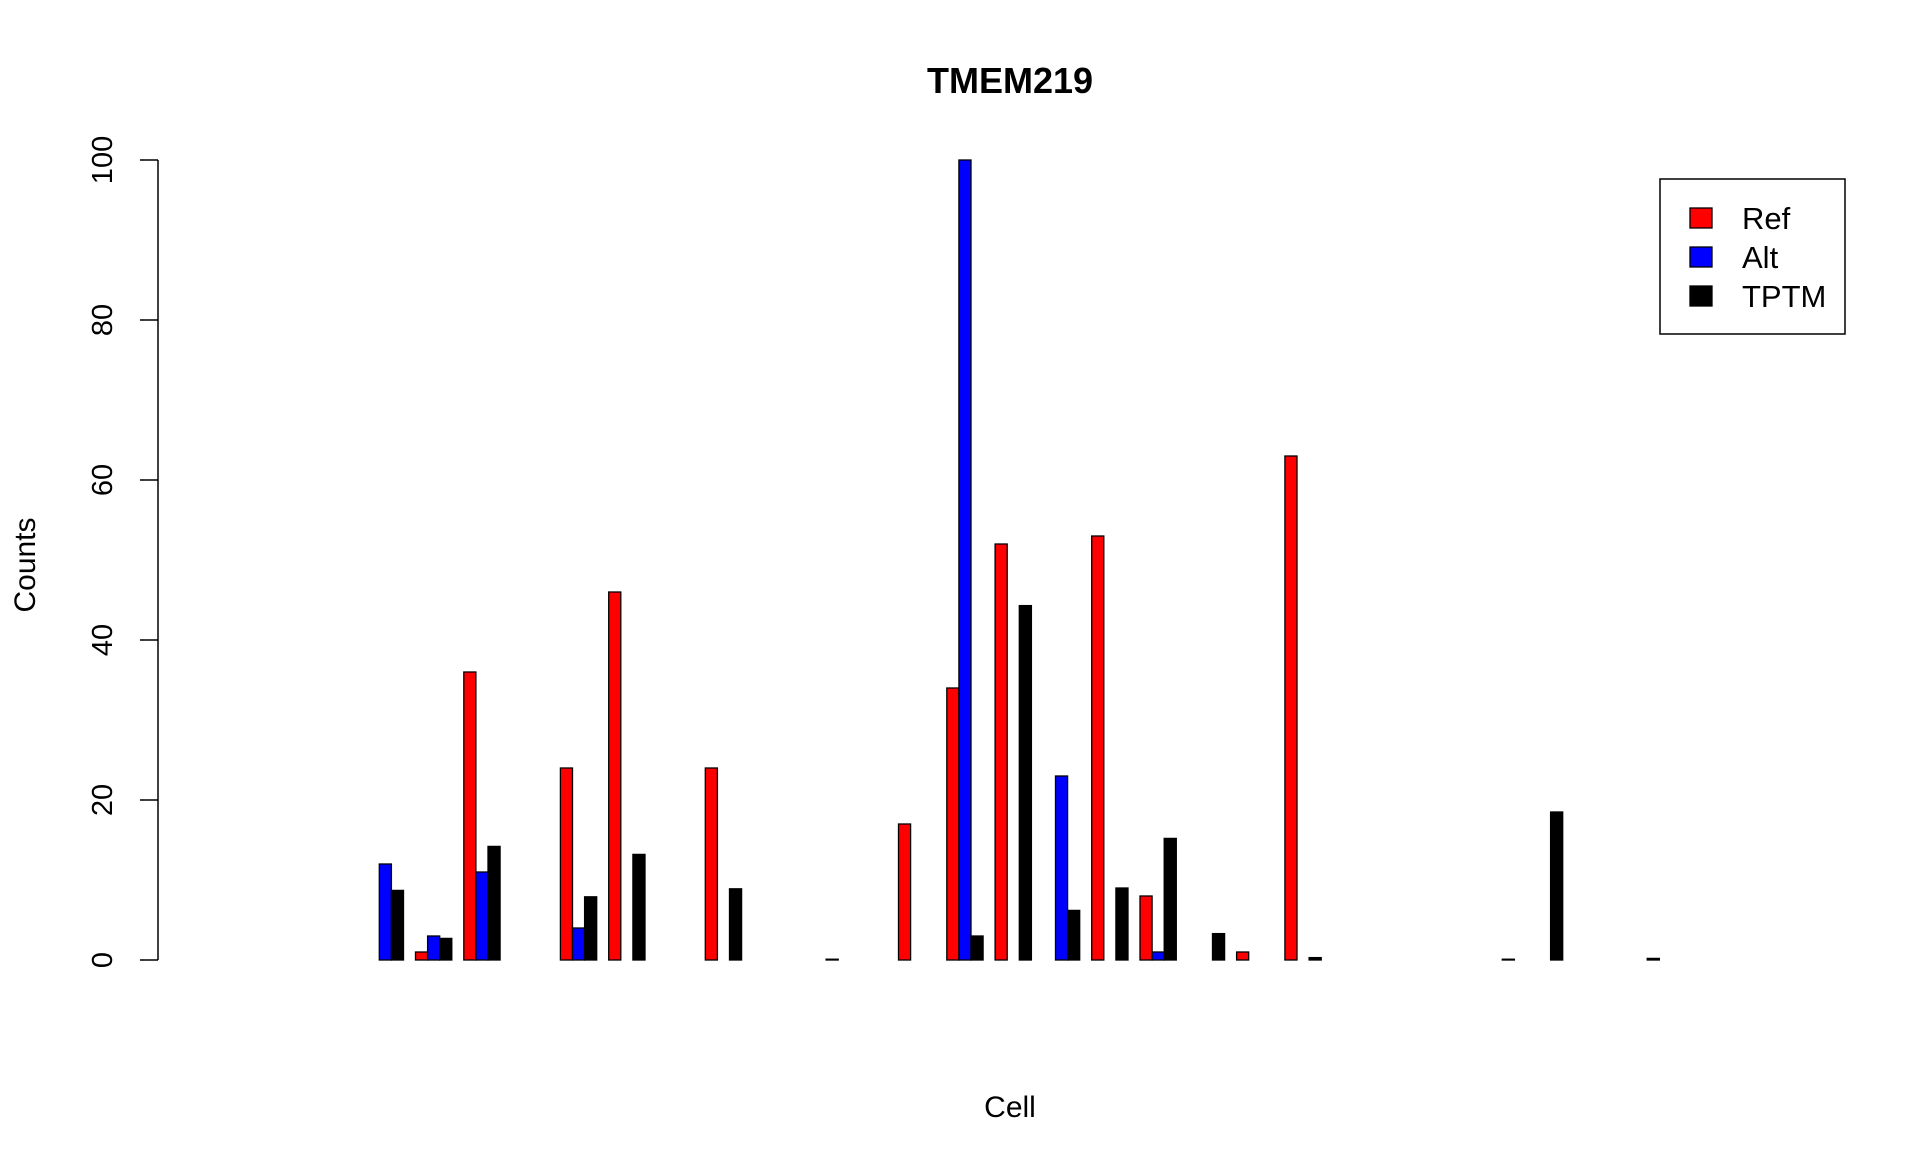 The height and width of the screenshot is (1152, 1920). I want to click on legend-swatch-ref, so click(1701, 218).